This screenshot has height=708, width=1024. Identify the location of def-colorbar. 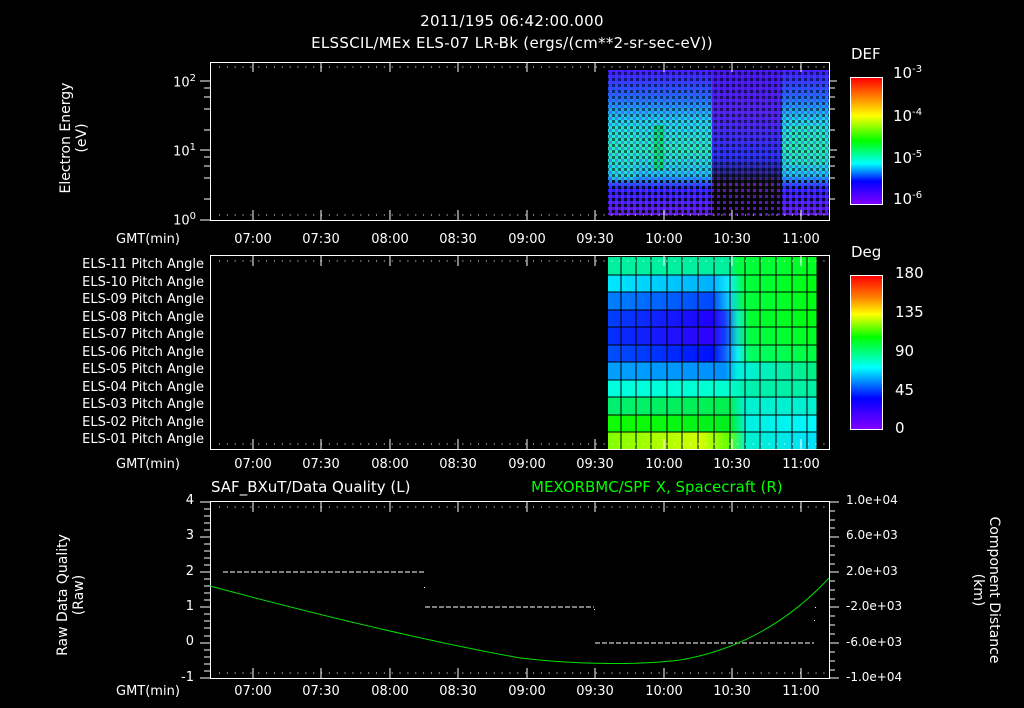
(866, 141).